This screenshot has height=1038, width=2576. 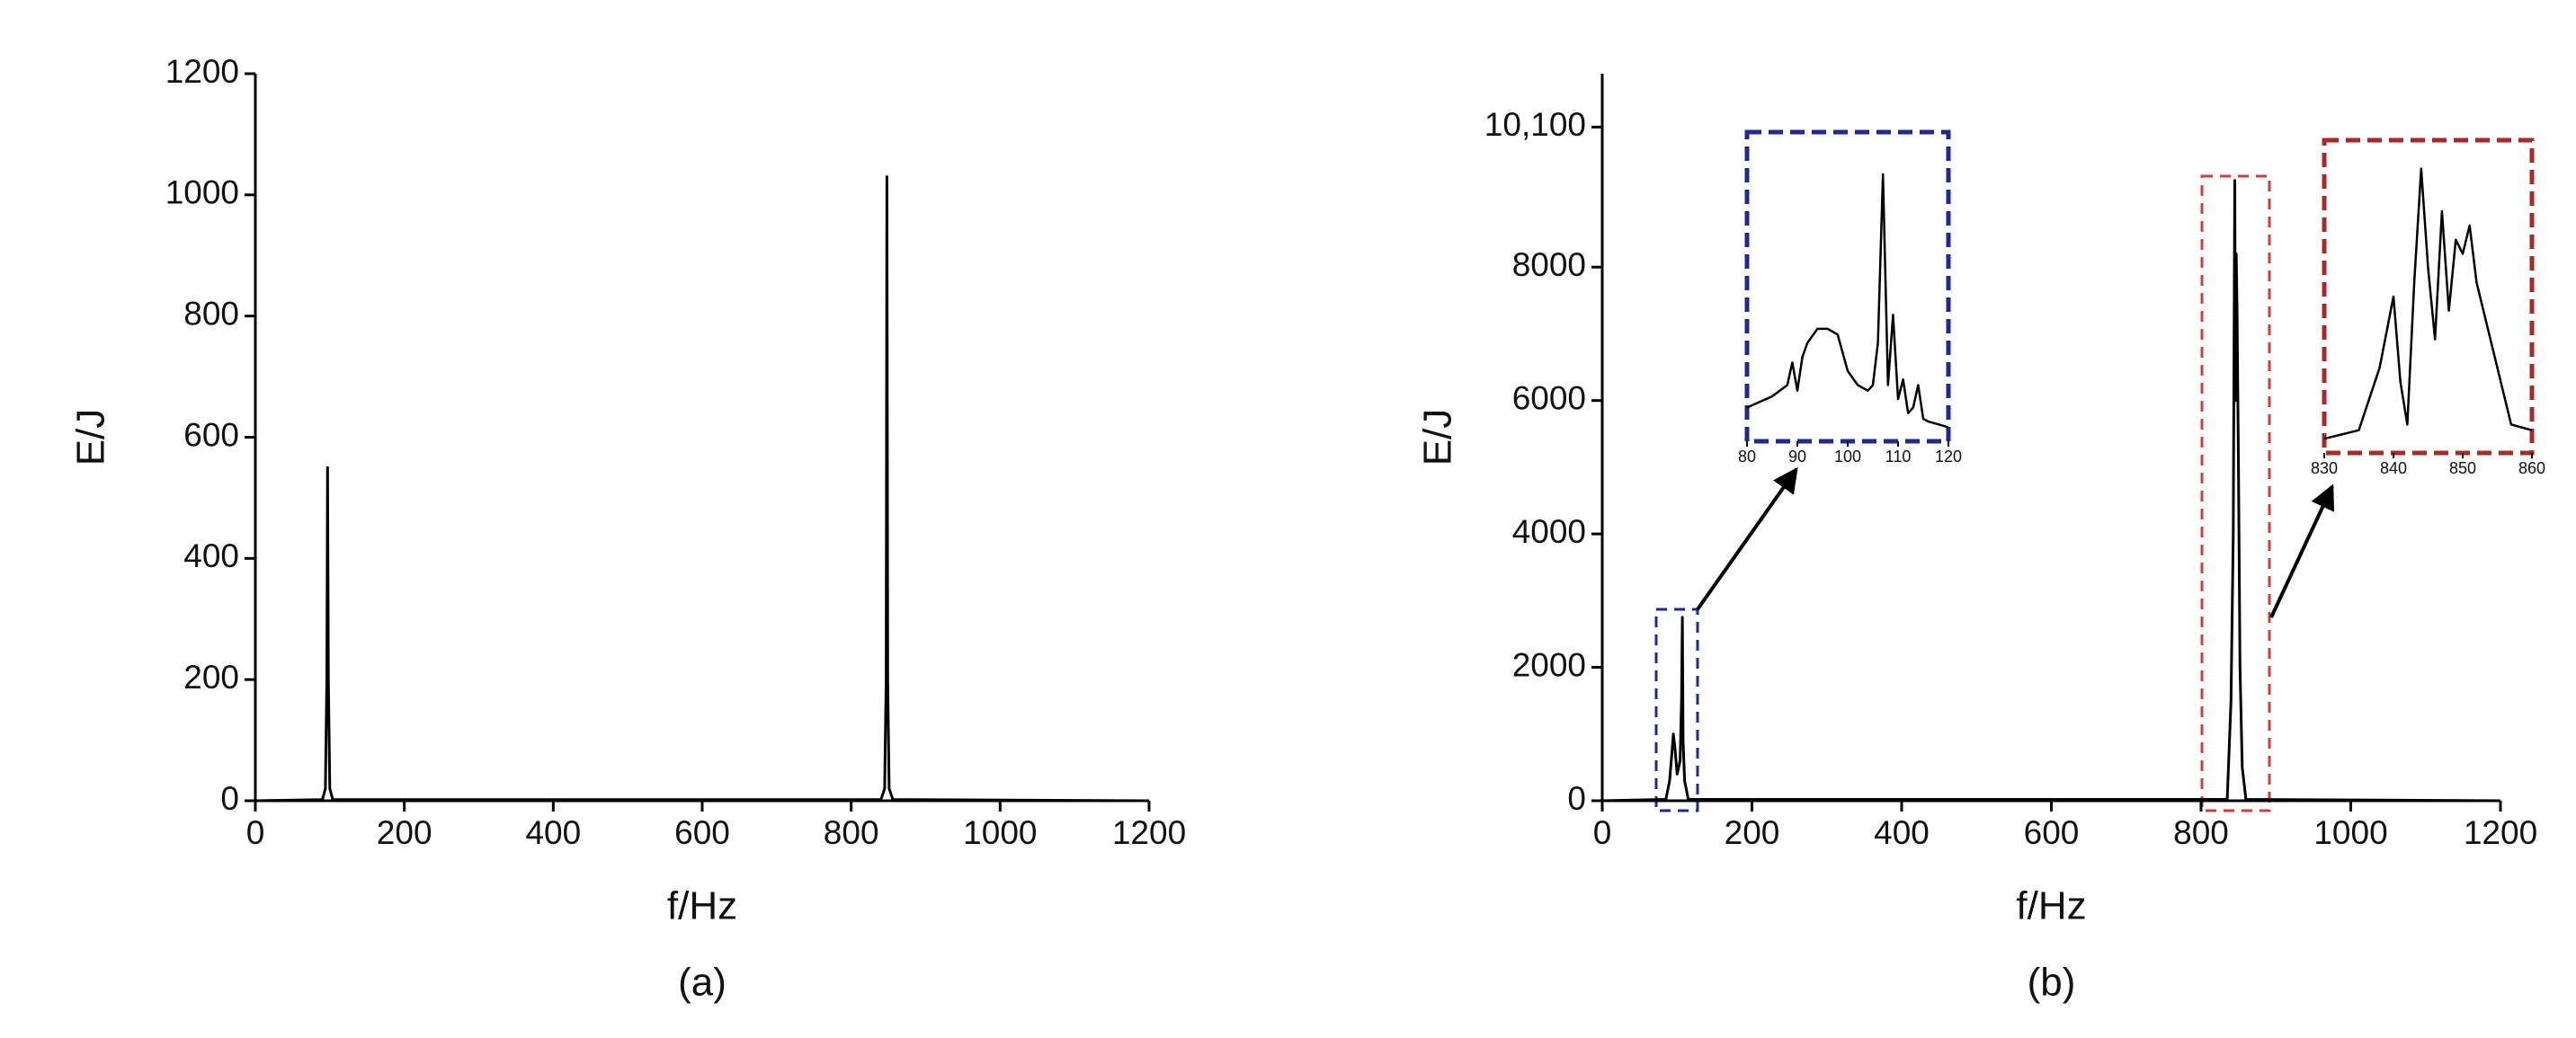 What do you see at coordinates (1747, 457) in the screenshot?
I see `x-tick-label: 80` at bounding box center [1747, 457].